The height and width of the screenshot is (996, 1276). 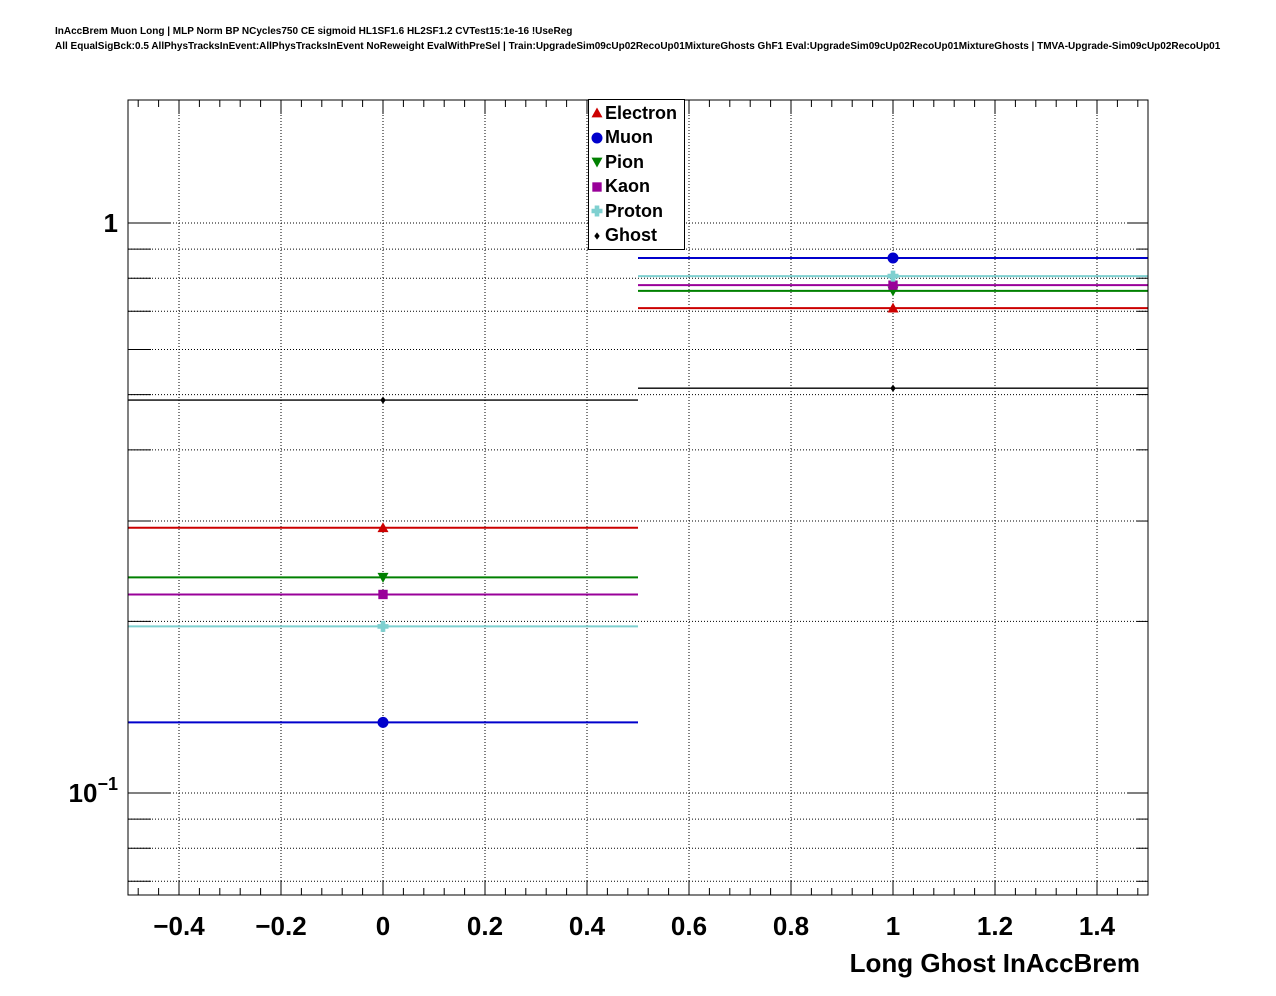 What do you see at coordinates (280, 926) in the screenshot?
I see `x-tick-label: −0.2` at bounding box center [280, 926].